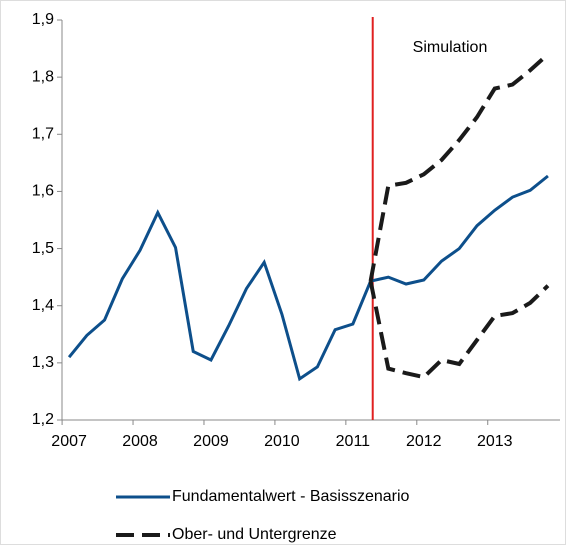  What do you see at coordinates (254, 534) in the screenshot?
I see `legend-label: Ober- und Untergrenze` at bounding box center [254, 534].